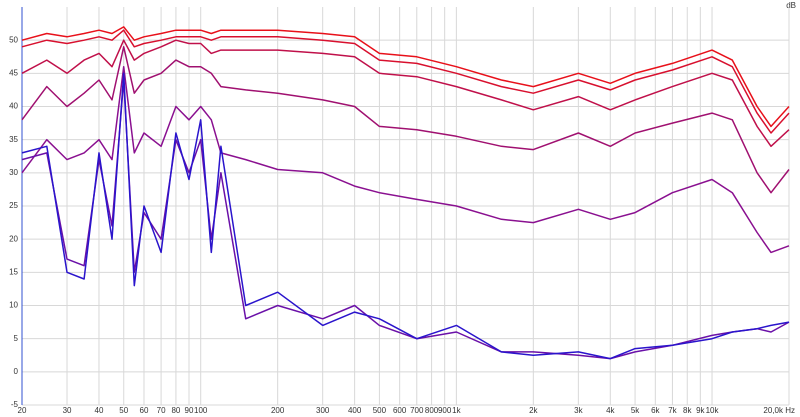 The height and width of the screenshot is (417, 800). Describe the element at coordinates (13, 106) in the screenshot. I see `y-tick-label: 40` at that location.